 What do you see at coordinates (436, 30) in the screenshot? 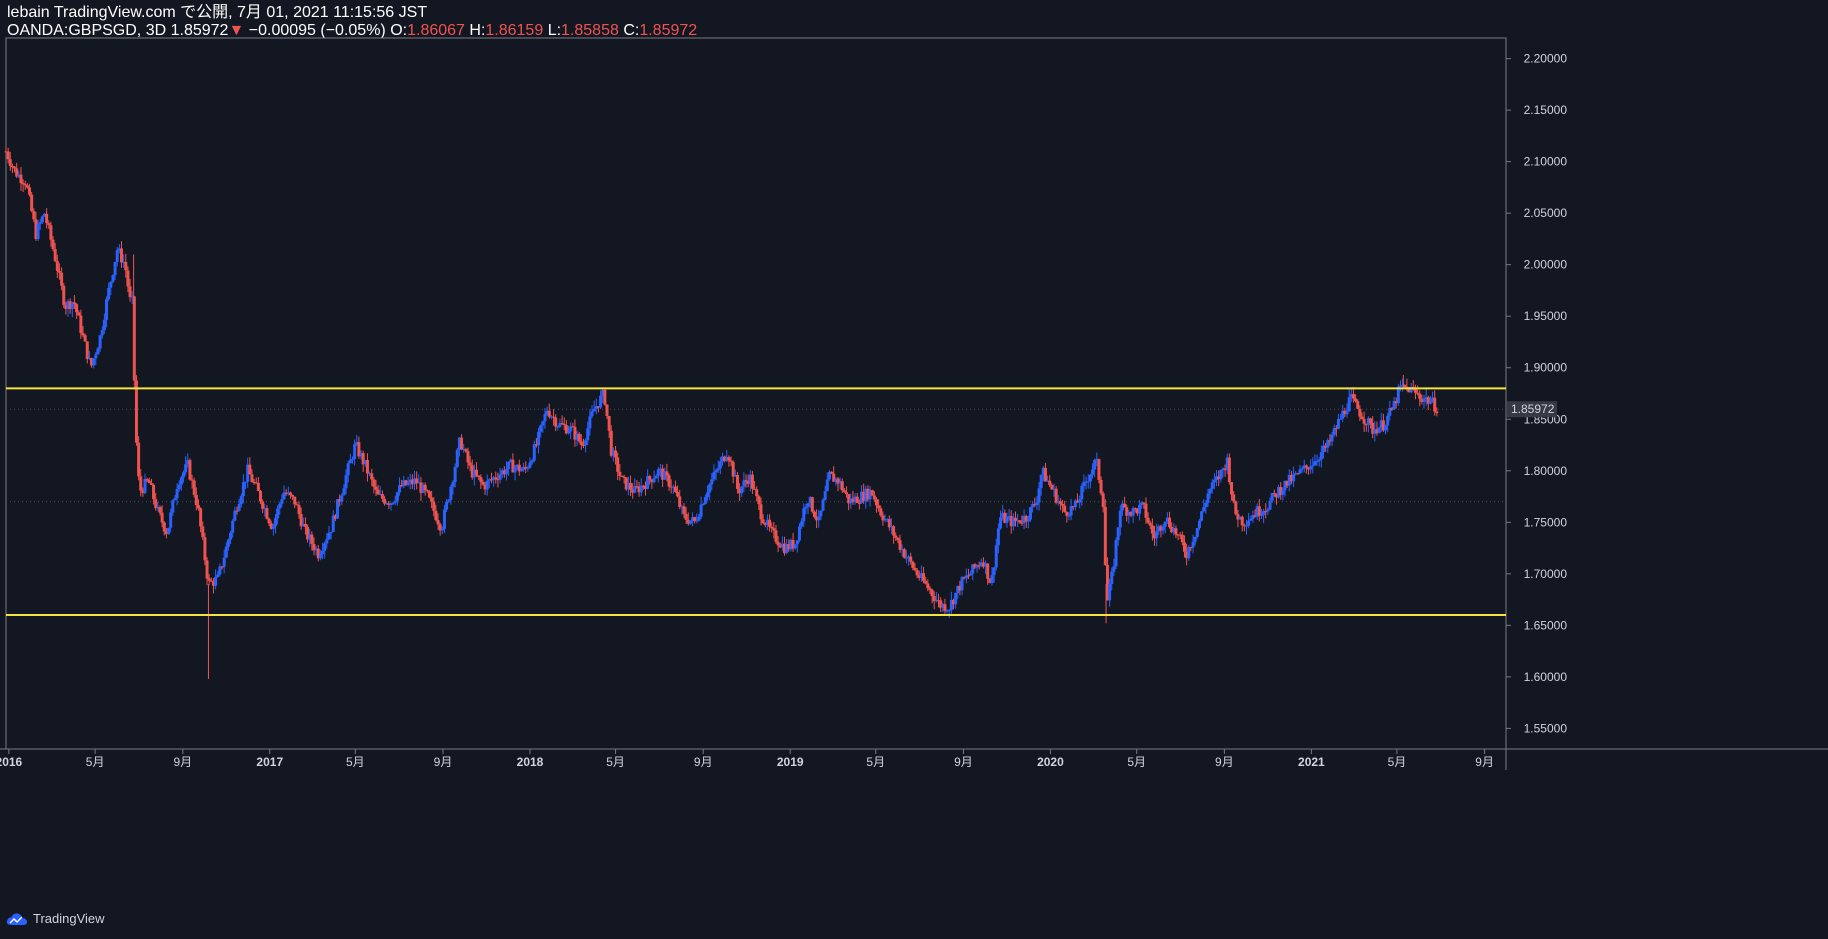
I see `open-value: 1.86067` at bounding box center [436, 30].